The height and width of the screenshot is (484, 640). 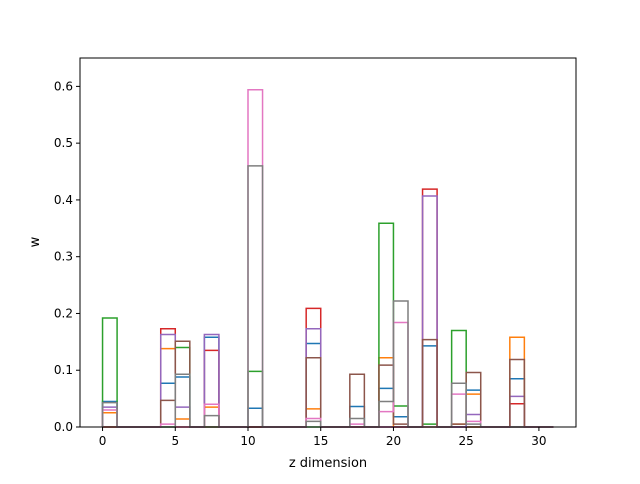 I want to click on y-tick-label: 0.3, so click(x=63, y=257).